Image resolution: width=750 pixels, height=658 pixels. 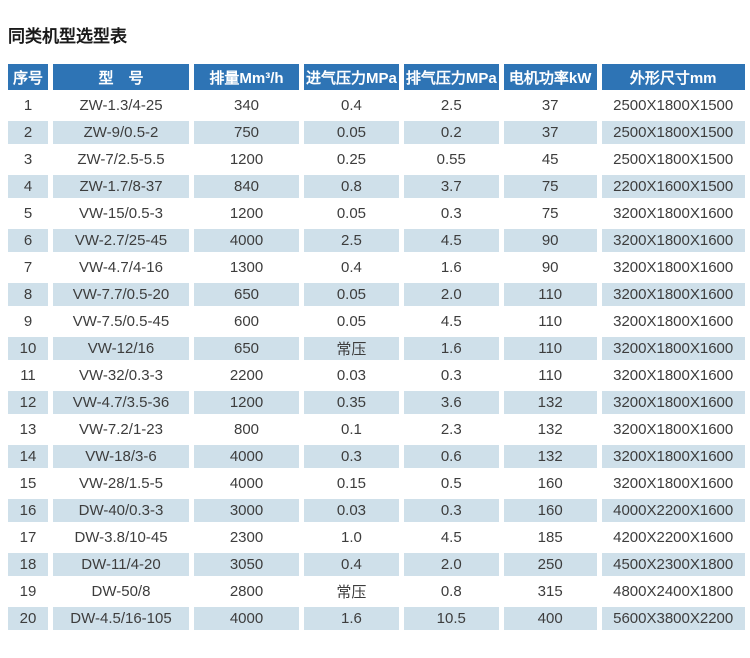 I want to click on table-head: 序号型 号排量Mm³/h 进气压力MPa 排气压力MPa 电机功率kW 外形尺寸mm, so click(x=376, y=77).